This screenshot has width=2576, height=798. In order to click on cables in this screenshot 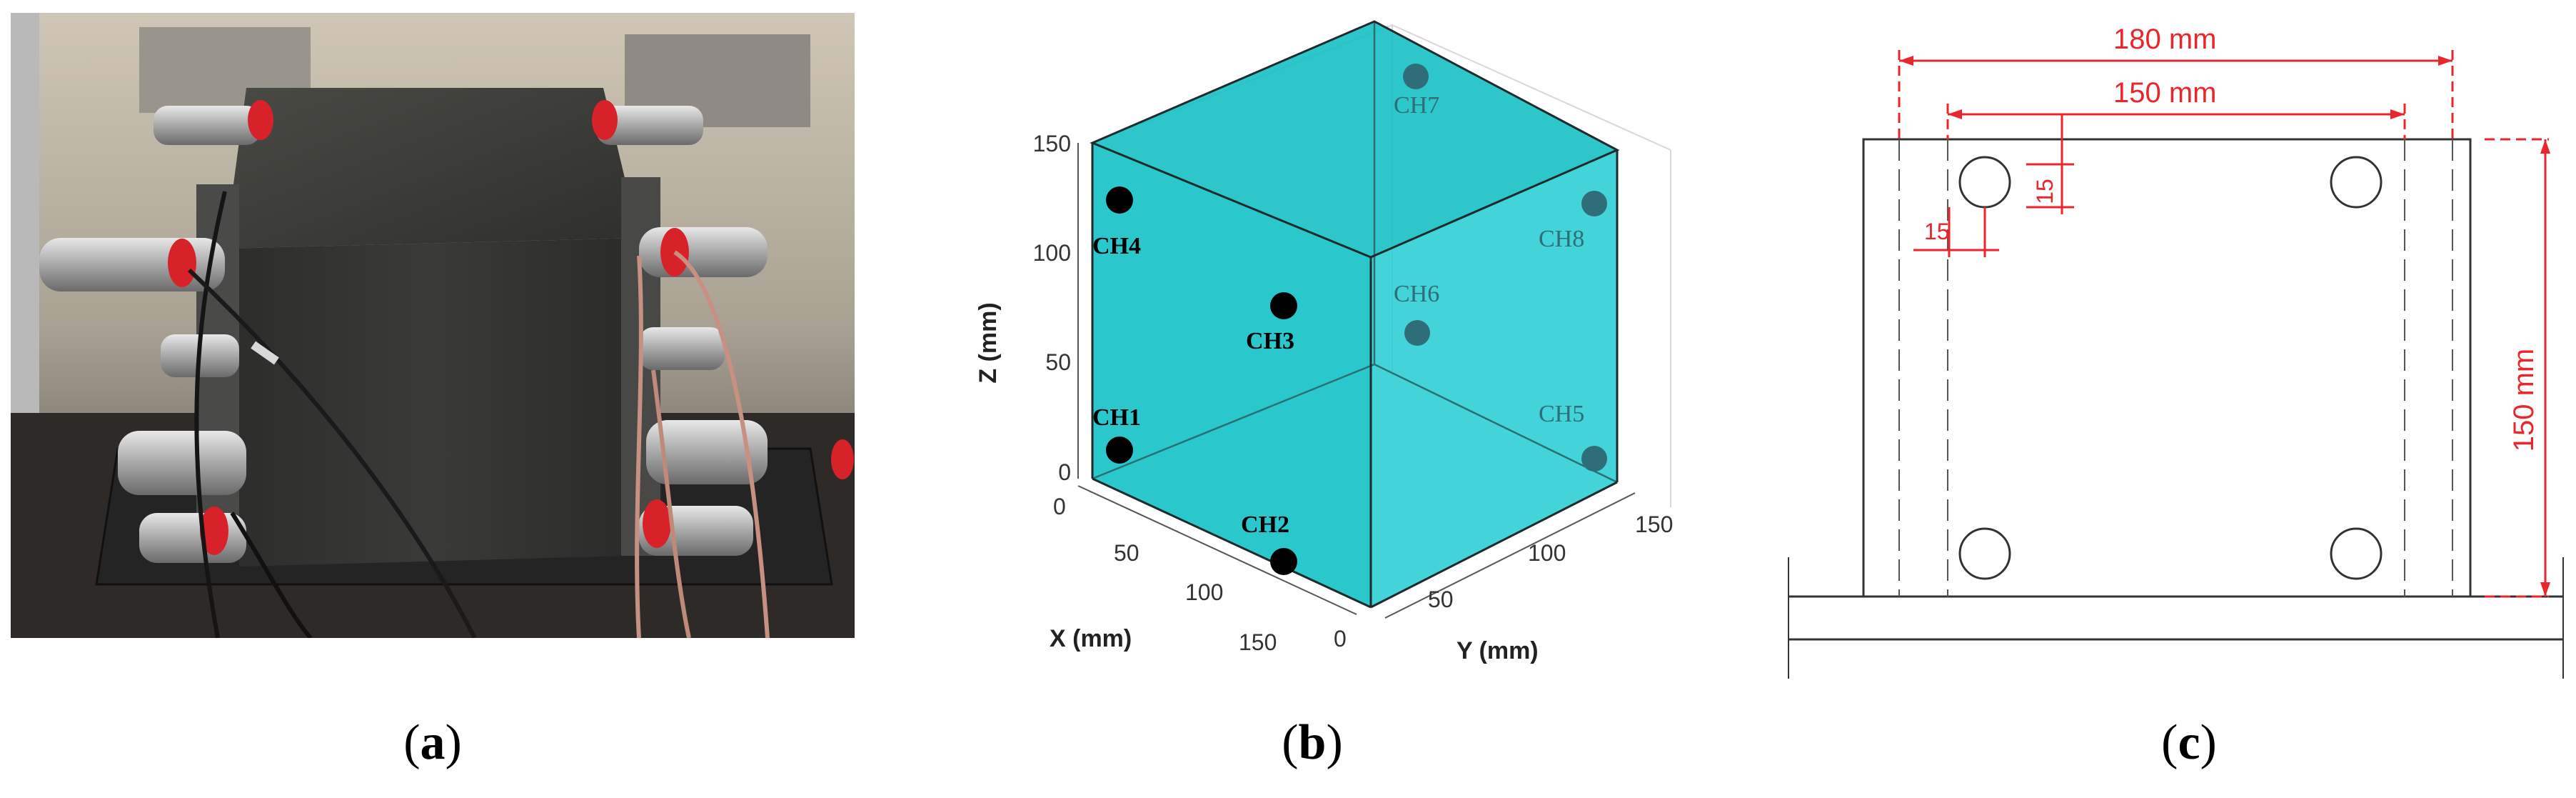, I will do `click(478, 414)`.